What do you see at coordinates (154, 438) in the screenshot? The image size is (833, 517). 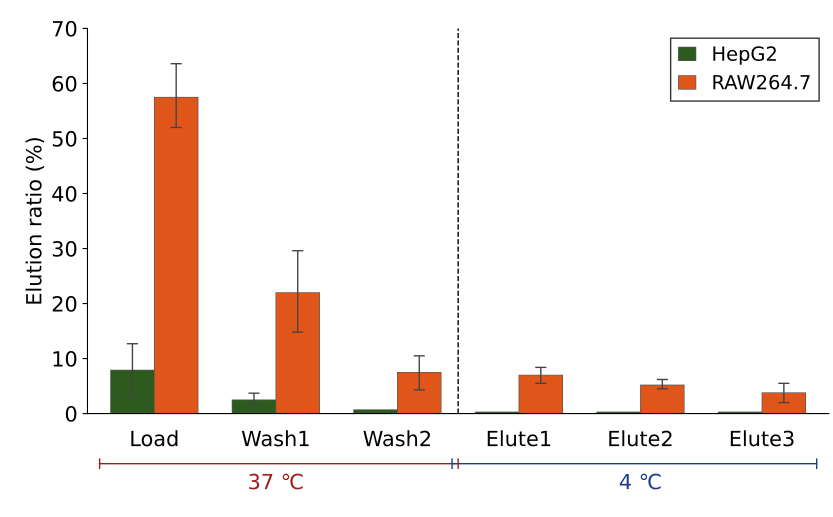 I see `x-tick-label: Load` at bounding box center [154, 438].